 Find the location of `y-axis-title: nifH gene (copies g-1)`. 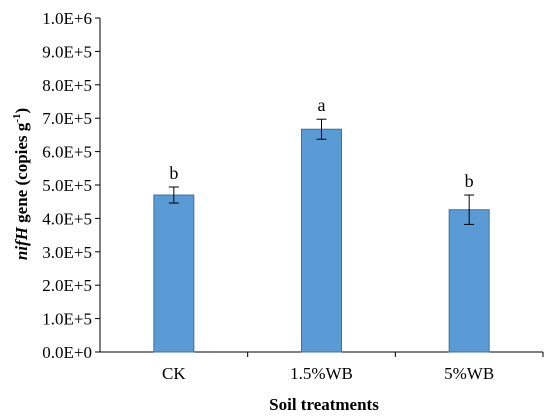

y-axis-title: nifH gene (copies g-1) is located at coordinates (21, 184).